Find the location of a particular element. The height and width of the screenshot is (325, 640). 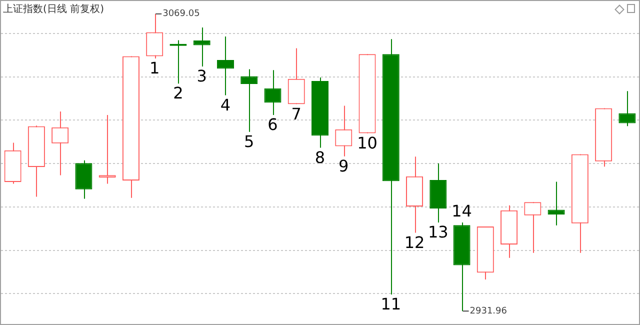

text: 12 is located at coordinates (414, 242).